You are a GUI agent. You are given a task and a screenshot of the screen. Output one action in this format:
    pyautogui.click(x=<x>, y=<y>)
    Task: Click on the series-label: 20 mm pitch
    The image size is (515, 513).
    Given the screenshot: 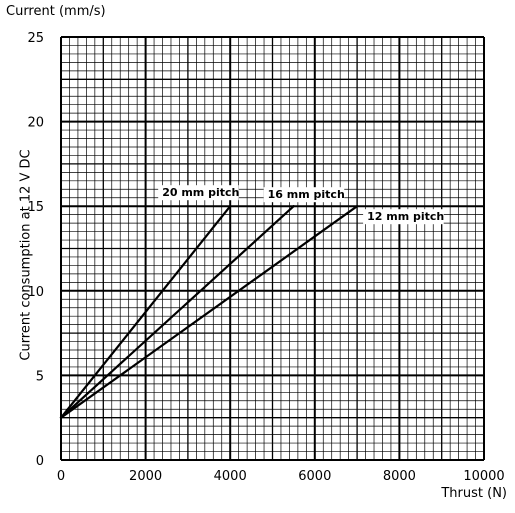 What is the action you would take?
    pyautogui.click(x=200, y=192)
    